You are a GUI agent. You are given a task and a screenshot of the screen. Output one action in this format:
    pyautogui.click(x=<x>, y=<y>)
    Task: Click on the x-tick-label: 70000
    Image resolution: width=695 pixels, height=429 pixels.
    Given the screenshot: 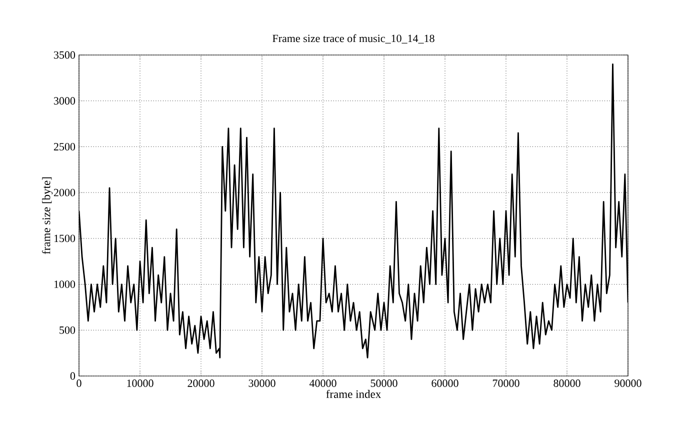 What is the action you would take?
    pyautogui.click(x=506, y=383)
    